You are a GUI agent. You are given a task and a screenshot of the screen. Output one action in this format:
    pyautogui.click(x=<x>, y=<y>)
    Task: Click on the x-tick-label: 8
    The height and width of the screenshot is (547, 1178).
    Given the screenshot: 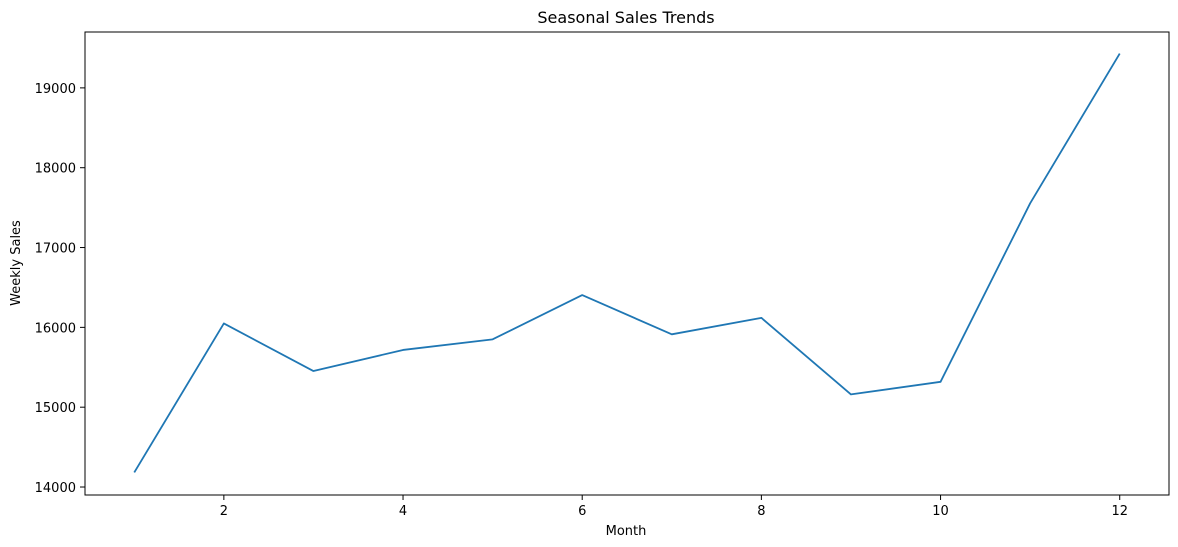 What is the action you would take?
    pyautogui.click(x=761, y=511)
    